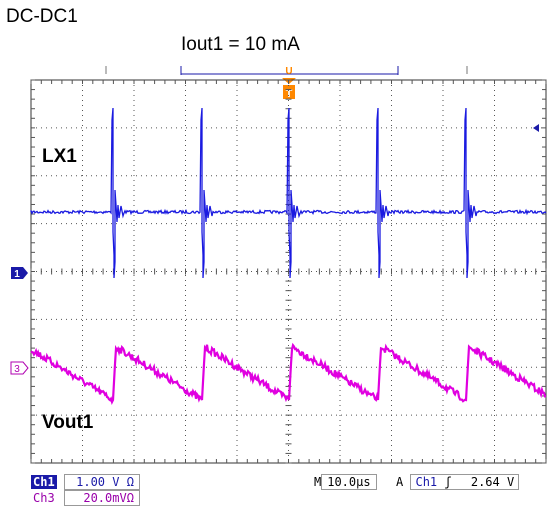  I want to click on ch3-scale-readout: Ch3 20.0mVΩ, so click(85, 498).